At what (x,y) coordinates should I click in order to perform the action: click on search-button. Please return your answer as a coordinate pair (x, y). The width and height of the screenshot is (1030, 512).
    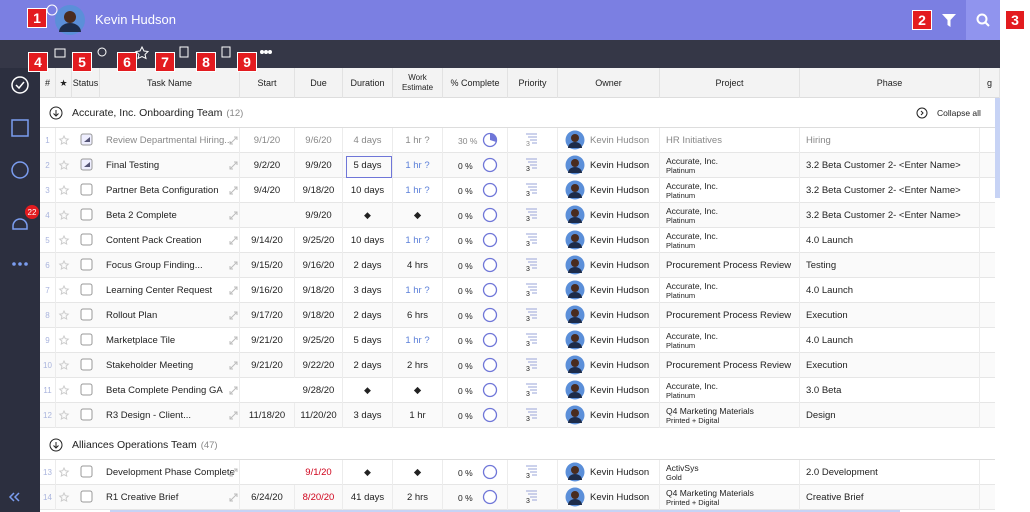
    Looking at the image, I should click on (983, 20).